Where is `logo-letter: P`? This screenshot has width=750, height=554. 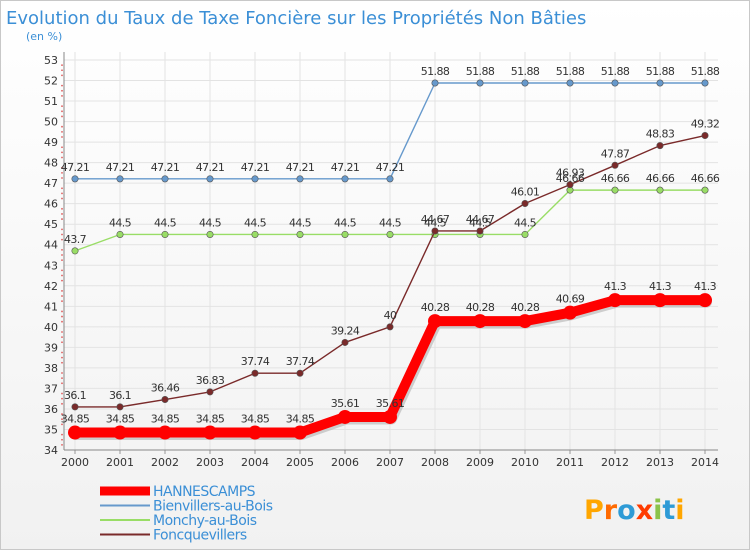 logo-letter: P is located at coordinates (594, 510).